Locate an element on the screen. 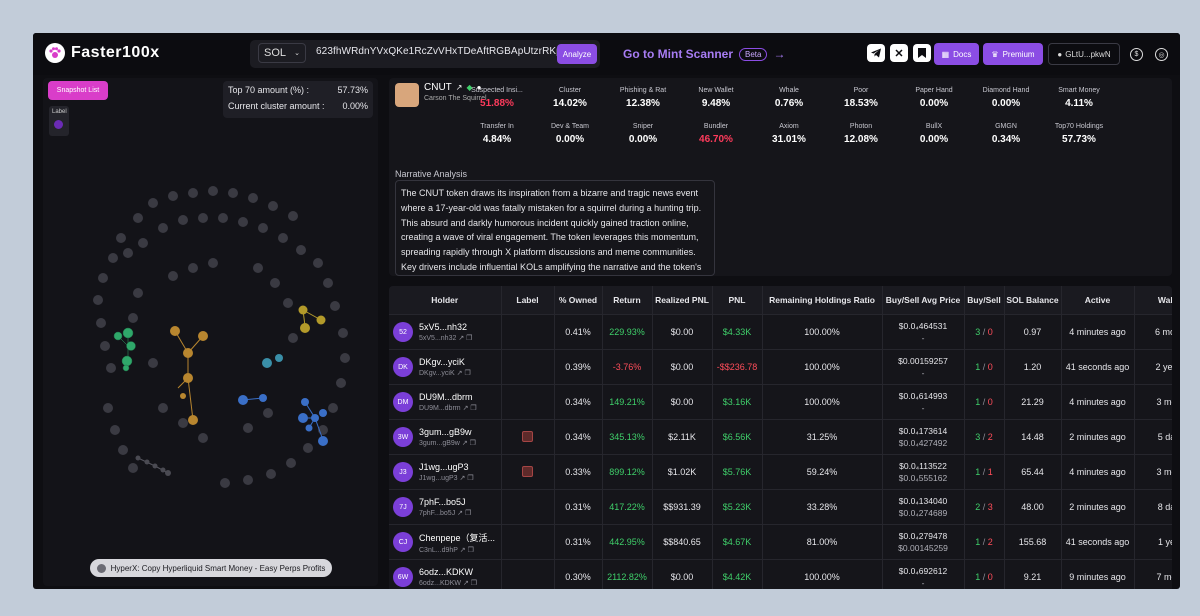 The height and width of the screenshot is (616, 1200). stat-cell: Smart Money 4.11% is located at coordinates (1079, 98).